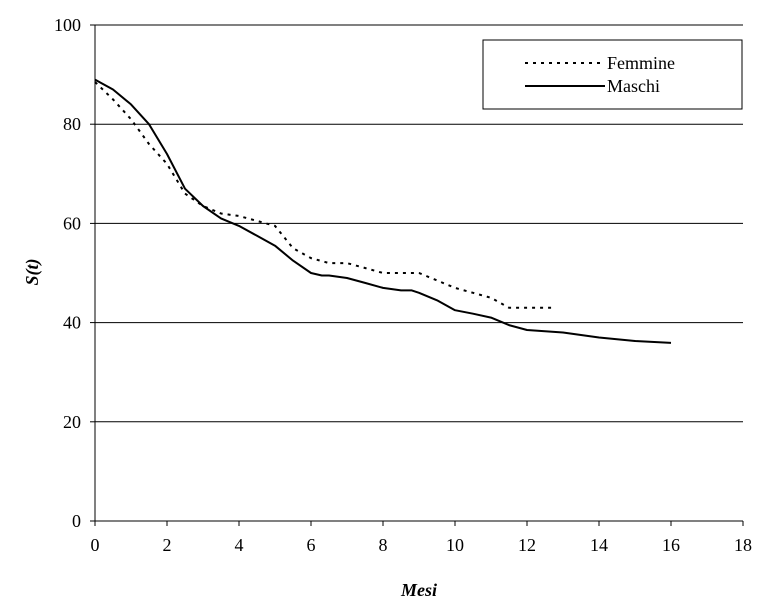 The height and width of the screenshot is (606, 762). I want to click on y-tick-label: 0, so click(76, 521).